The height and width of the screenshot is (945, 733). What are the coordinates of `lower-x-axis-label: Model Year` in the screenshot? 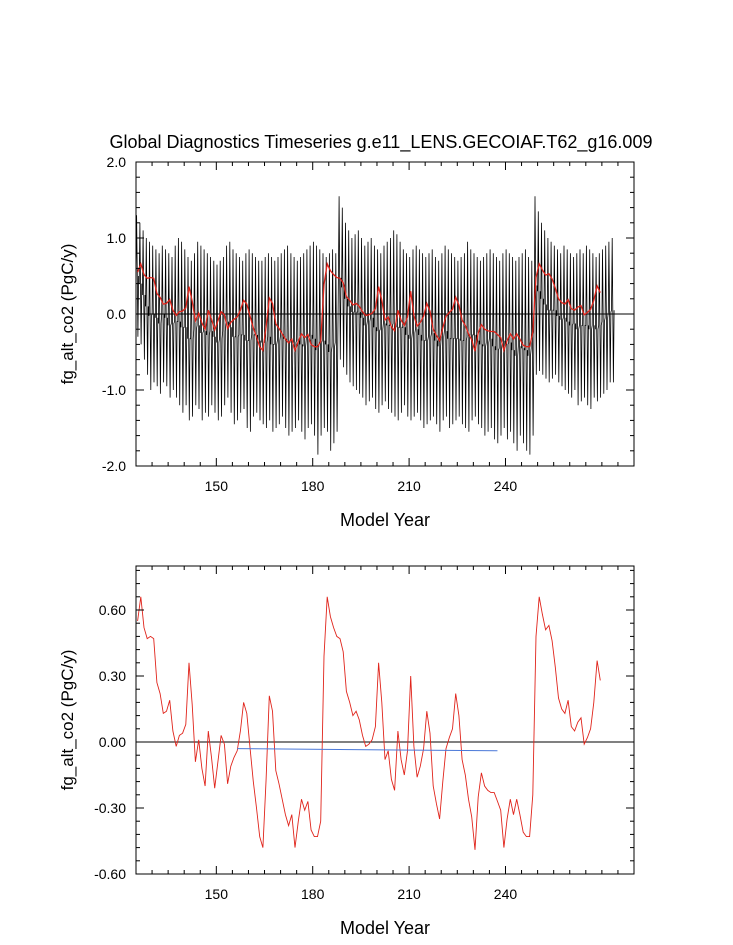 It's located at (385, 928).